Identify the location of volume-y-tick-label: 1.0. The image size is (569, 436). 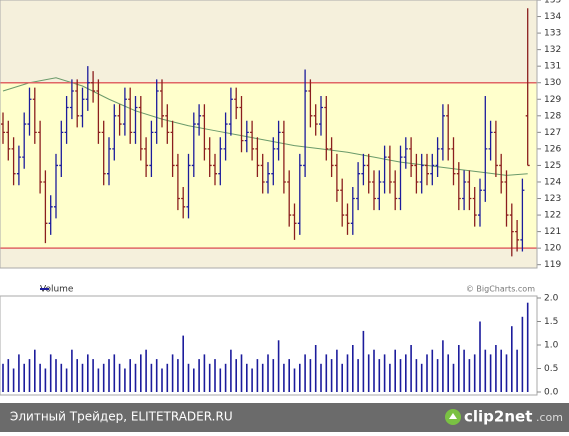
(551, 346).